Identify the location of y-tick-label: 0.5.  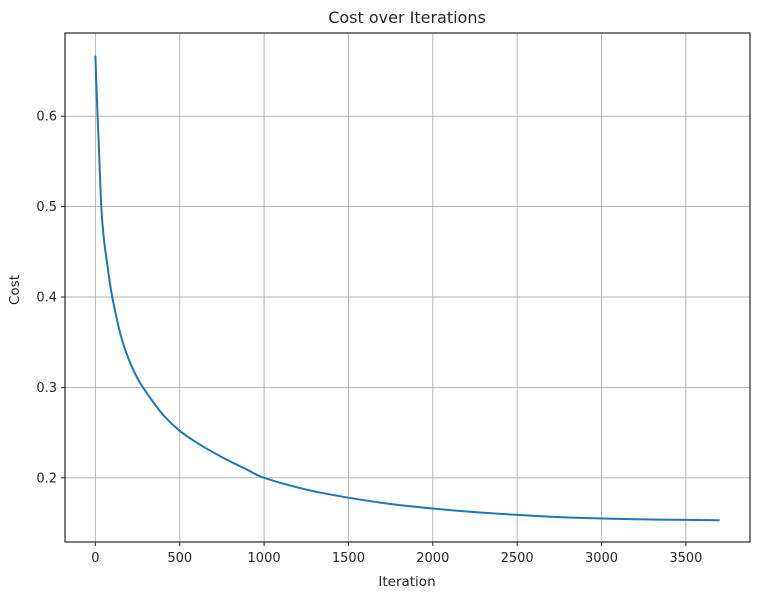
(46, 207).